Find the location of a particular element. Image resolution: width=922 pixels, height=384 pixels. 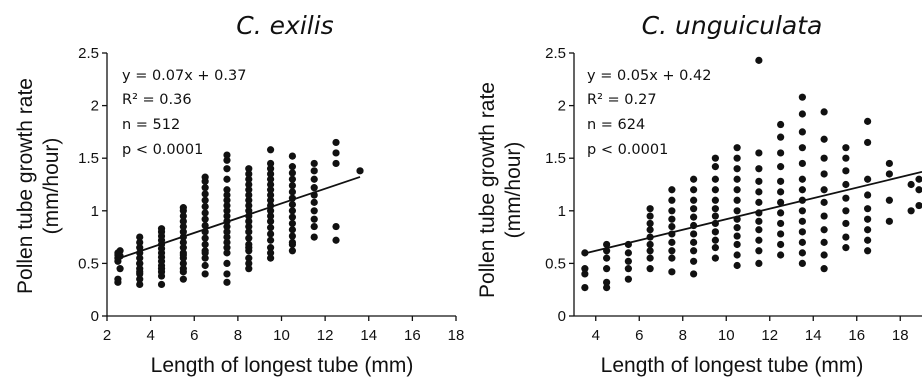

y-axis-label-line2: (mm/hour) is located at coordinates (51, 186).